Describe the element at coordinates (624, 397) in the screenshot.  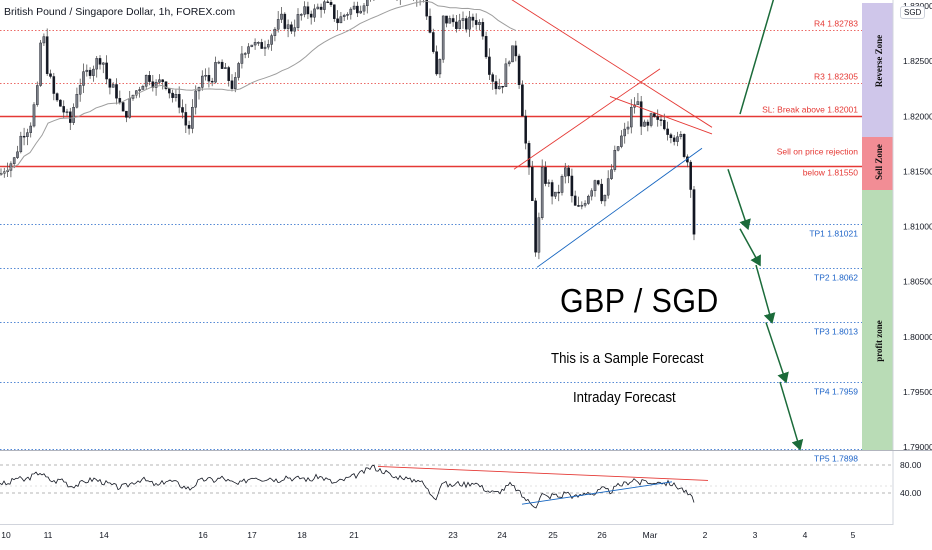
I see `subtitle-intraday-forecast: Intraday Forecast` at that location.